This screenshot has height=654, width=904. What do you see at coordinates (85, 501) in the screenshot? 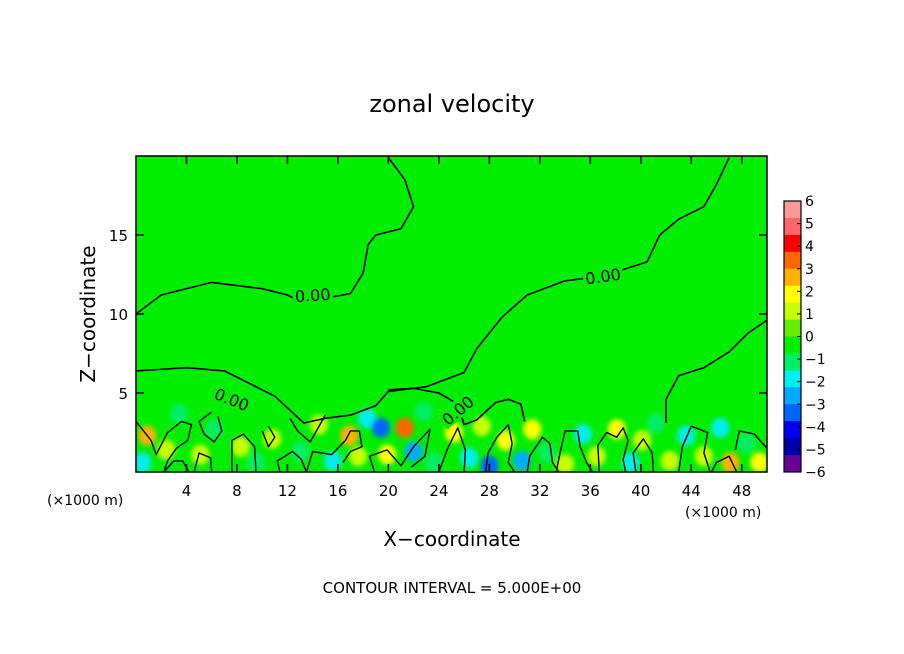
I see `x-units-left: (×1000 m)` at bounding box center [85, 501].